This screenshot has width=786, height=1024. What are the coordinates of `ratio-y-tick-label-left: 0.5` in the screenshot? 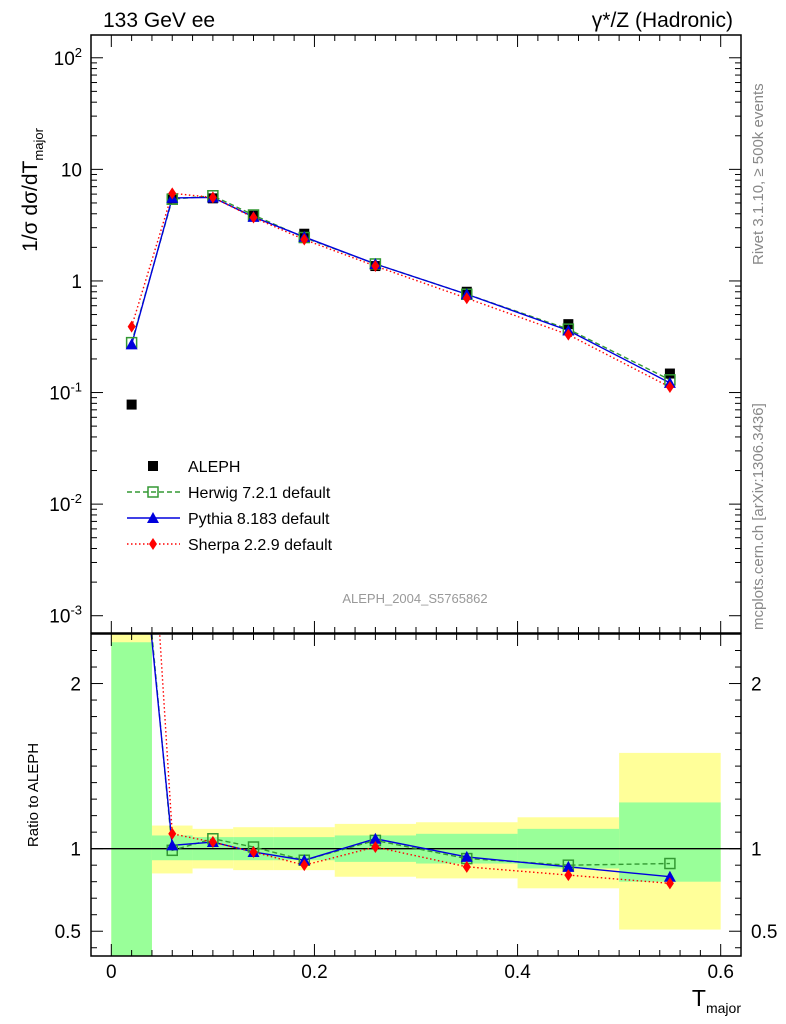 It's located at (68, 932).